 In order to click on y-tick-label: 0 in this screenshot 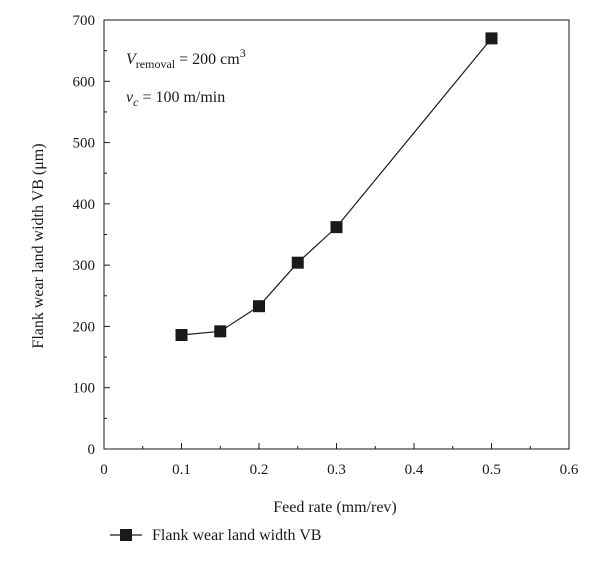, I will do `click(92, 450)`.